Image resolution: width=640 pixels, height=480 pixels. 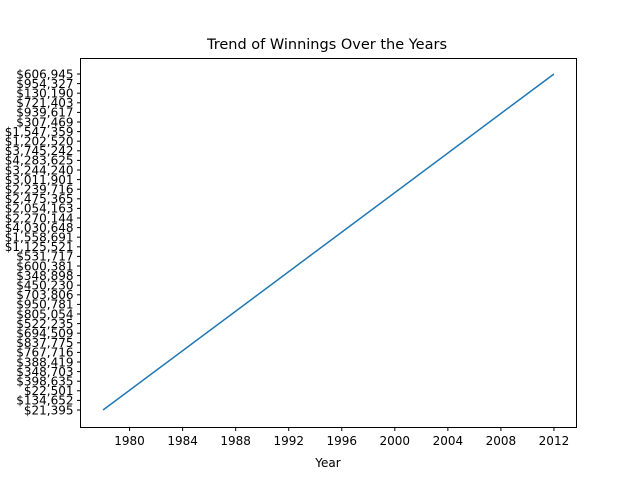 I want to click on y-tick-label: $1,125,521, so click(x=39, y=247).